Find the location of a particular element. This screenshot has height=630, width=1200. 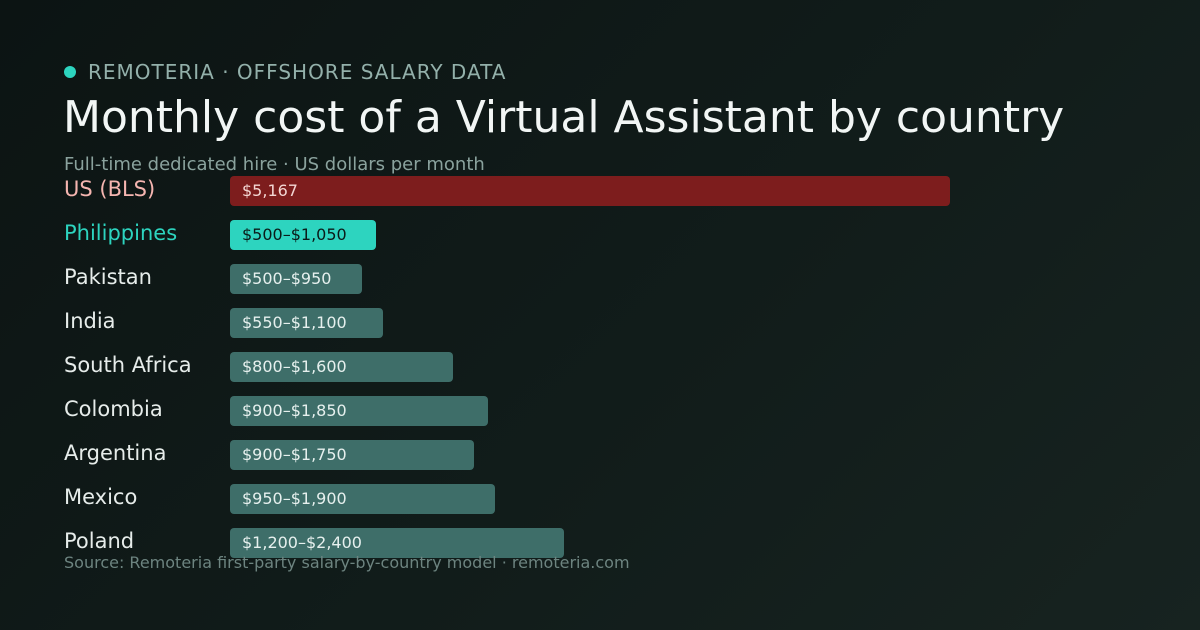

bar-philippines: $500–$1,050 is located at coordinates (303, 235).